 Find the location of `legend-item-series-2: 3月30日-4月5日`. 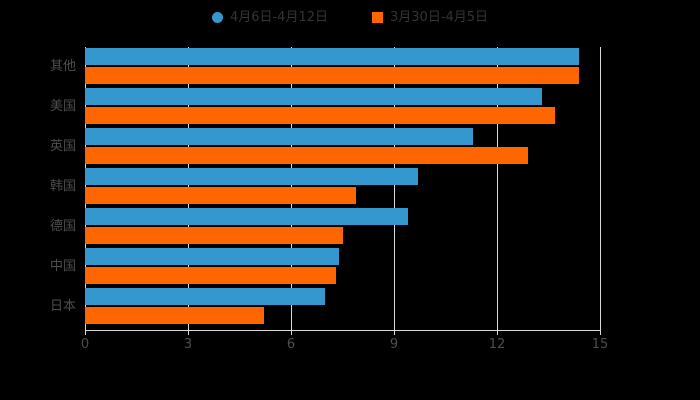

legend-item-series-2: 3月30日-4月5日 is located at coordinates (430, 17).